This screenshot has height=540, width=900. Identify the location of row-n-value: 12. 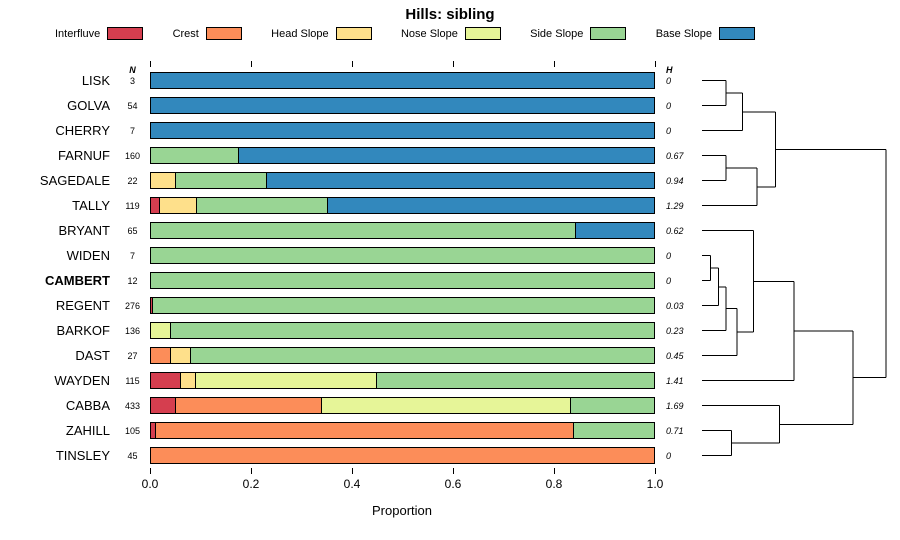
(132, 280).